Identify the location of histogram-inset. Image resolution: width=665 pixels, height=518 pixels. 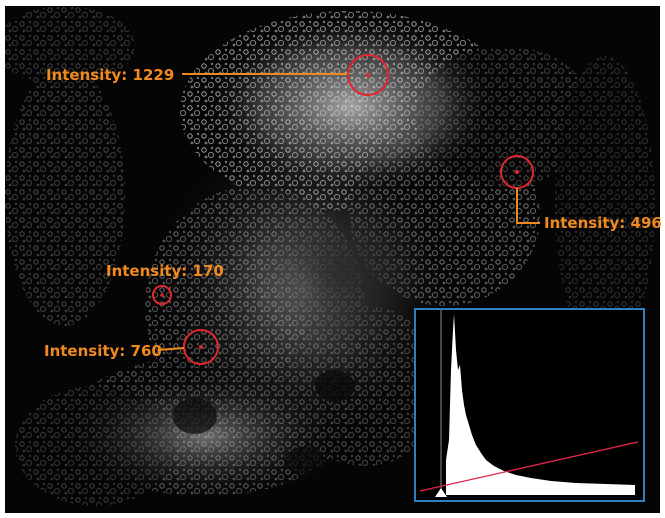
(529, 405).